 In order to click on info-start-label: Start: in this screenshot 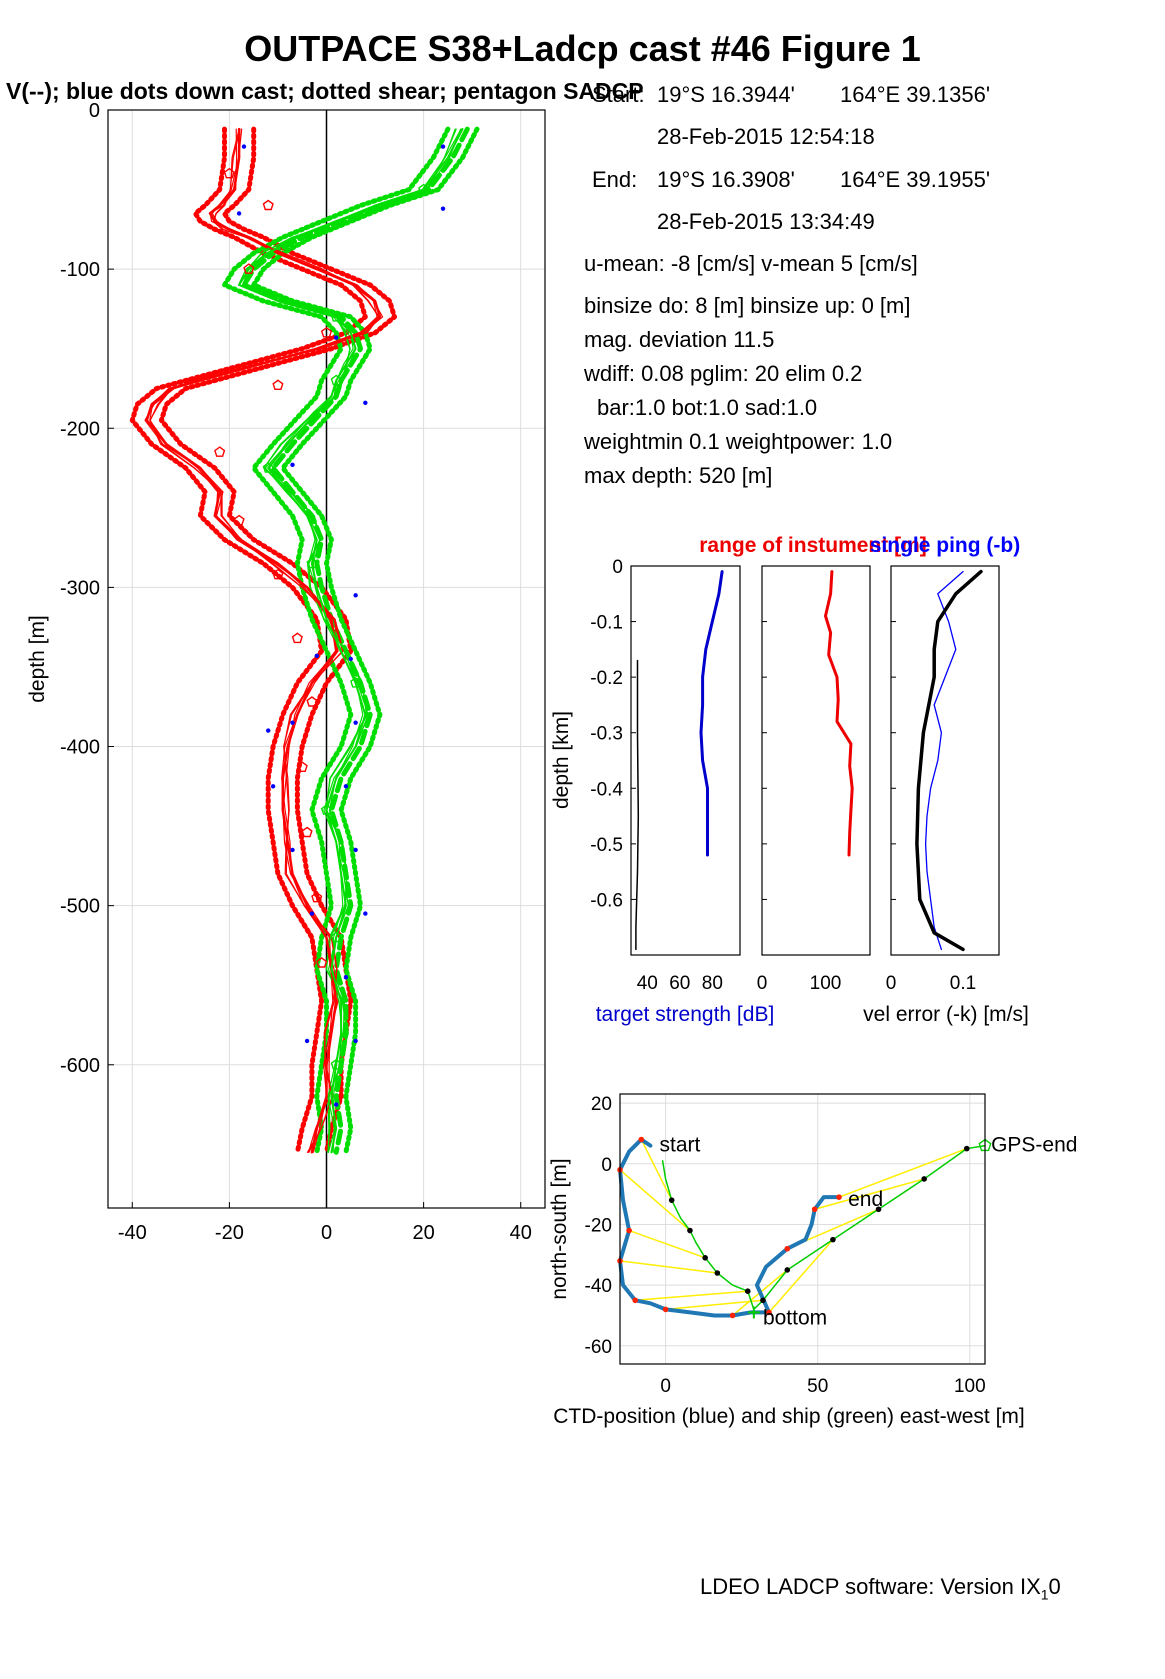, I will do `click(618, 94)`.